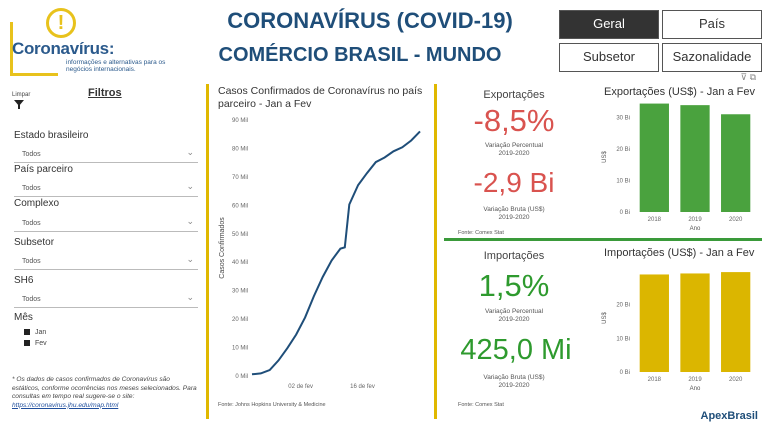 The width and height of the screenshot is (768, 428). What do you see at coordinates (680, 92) in the screenshot?
I see `exportacoes-chart-title: Exportações (US$) - Jan a Fev` at bounding box center [680, 92].